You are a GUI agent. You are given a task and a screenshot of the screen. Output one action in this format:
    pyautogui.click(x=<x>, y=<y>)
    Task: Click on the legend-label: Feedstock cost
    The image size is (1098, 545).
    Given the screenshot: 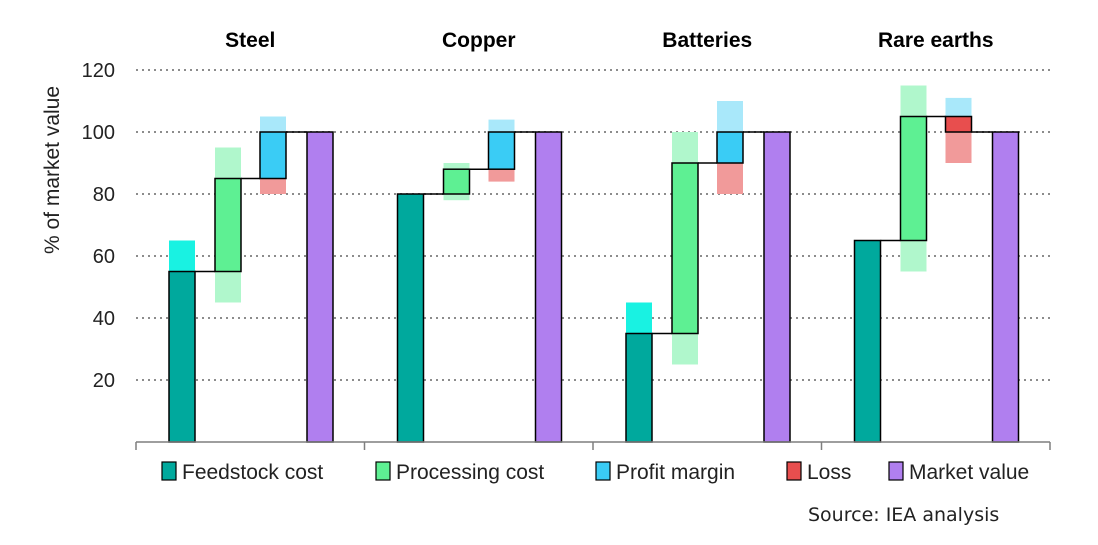 What is the action you would take?
    pyautogui.click(x=252, y=472)
    